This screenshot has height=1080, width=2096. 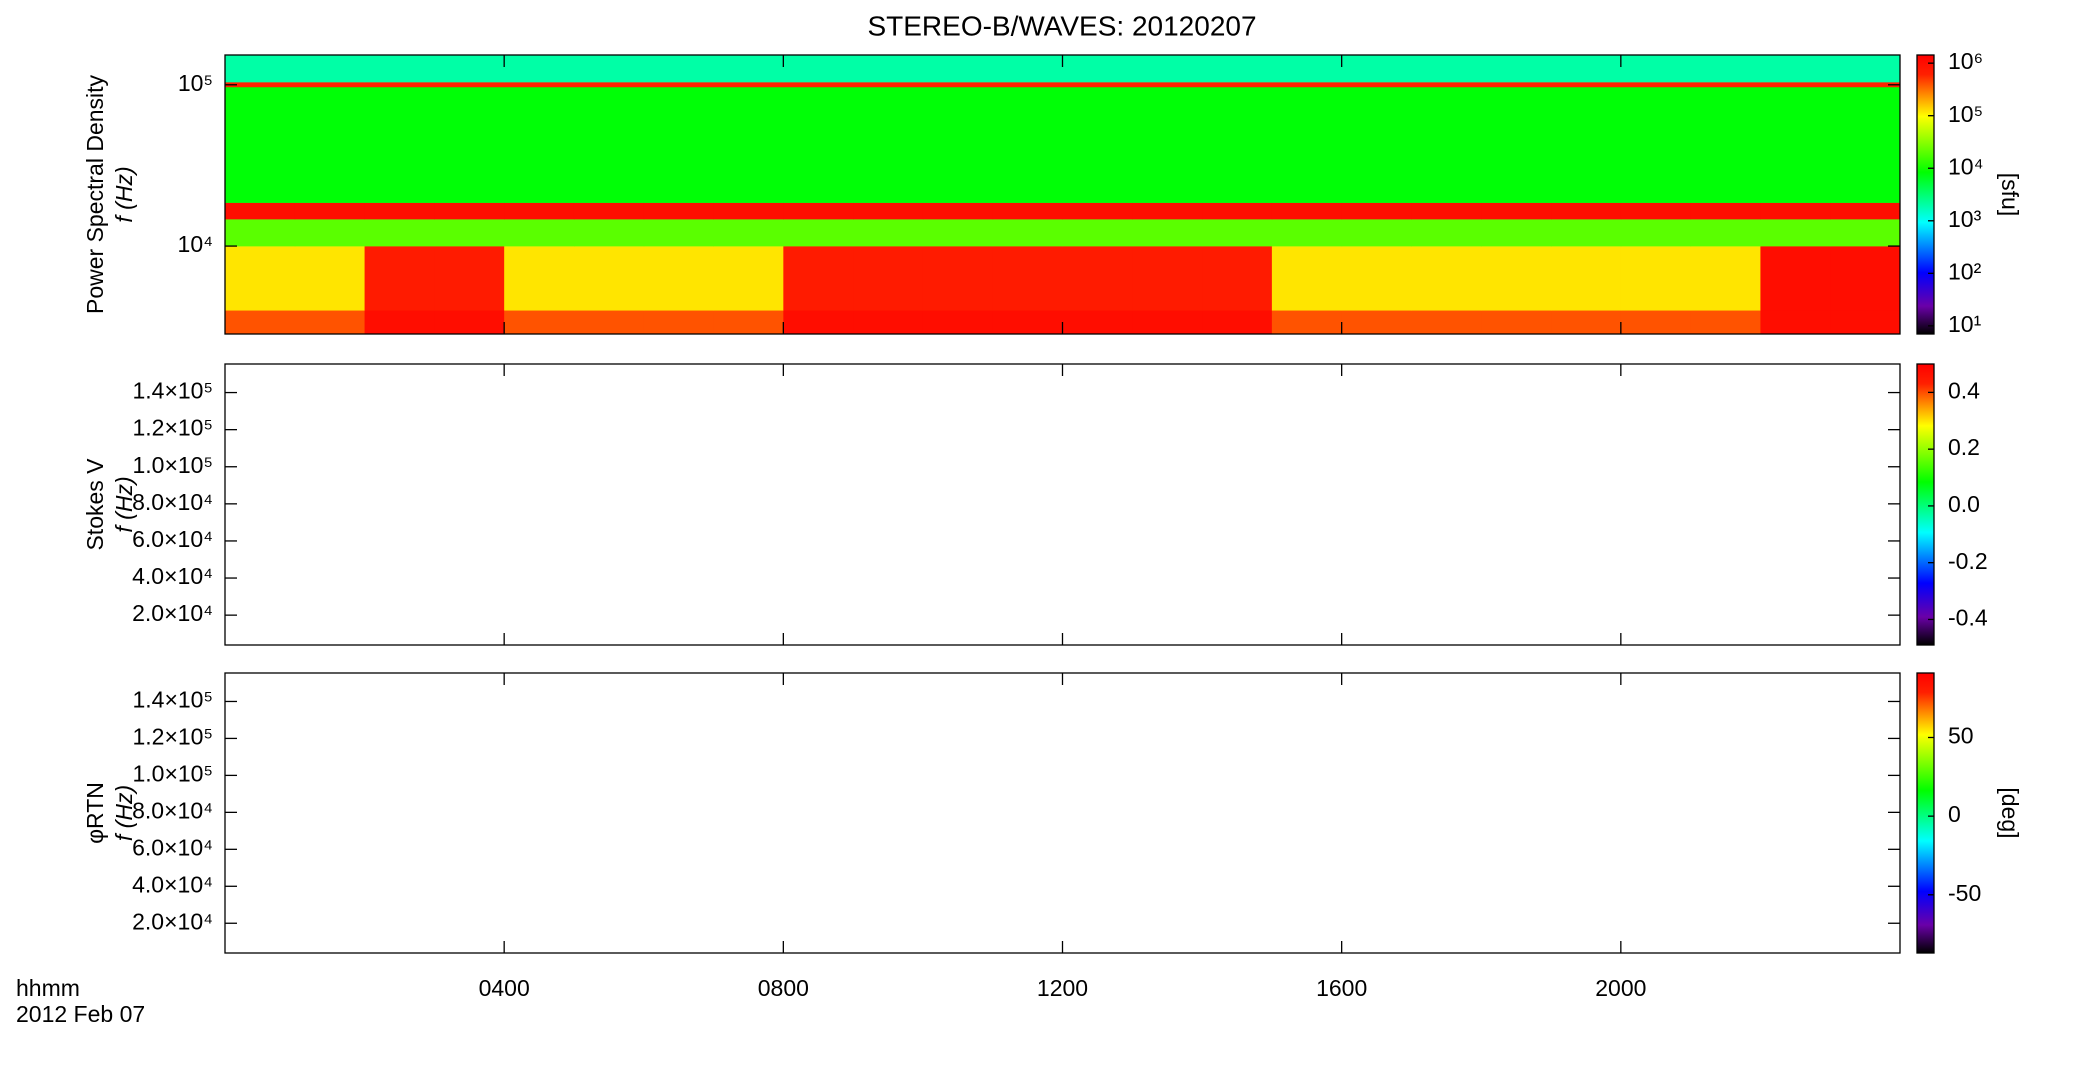 What do you see at coordinates (504, 988) in the screenshot?
I see `x-tick-label: 0400` at bounding box center [504, 988].